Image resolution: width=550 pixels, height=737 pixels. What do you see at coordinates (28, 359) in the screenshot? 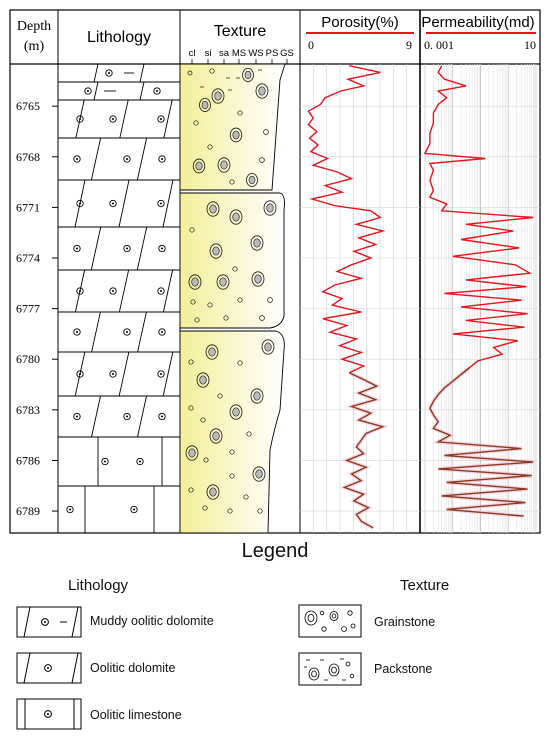
I see `depth-tick-label: 6780` at bounding box center [28, 359].